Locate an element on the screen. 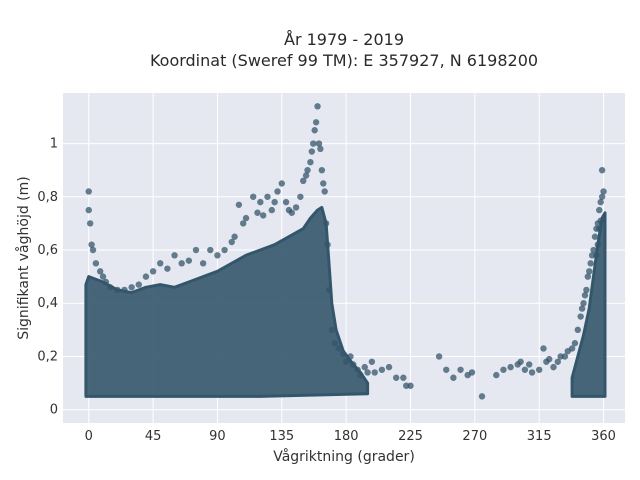  x-tick-label: 135 is located at coordinates (281, 436).